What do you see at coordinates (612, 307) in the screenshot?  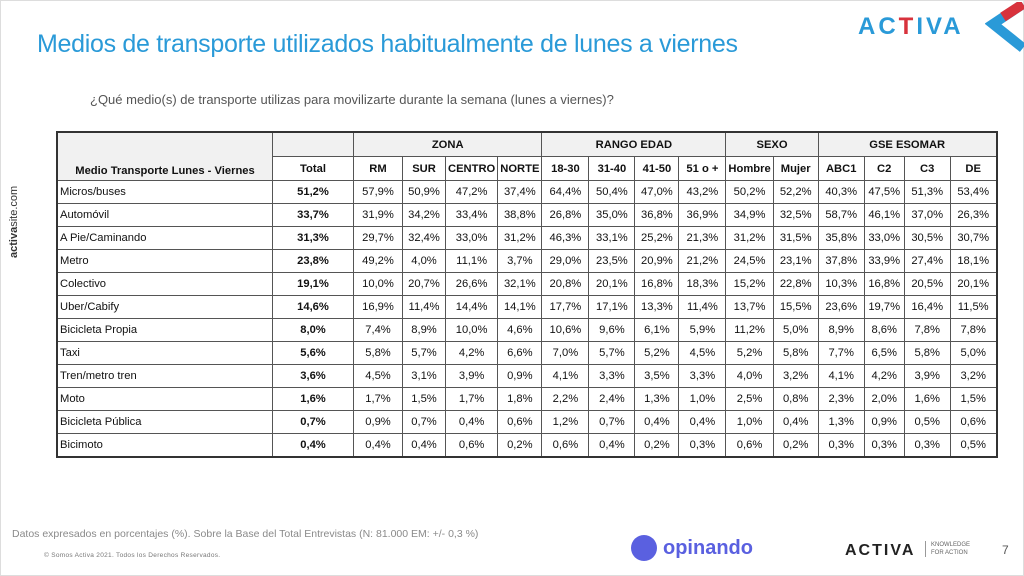 I see `value-cell: 17,1%` at bounding box center [612, 307].